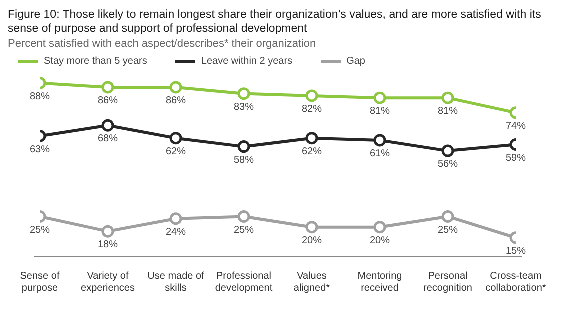 This screenshot has height=333, width=570. I want to click on legend-label: Leave within 2 years, so click(246, 61).